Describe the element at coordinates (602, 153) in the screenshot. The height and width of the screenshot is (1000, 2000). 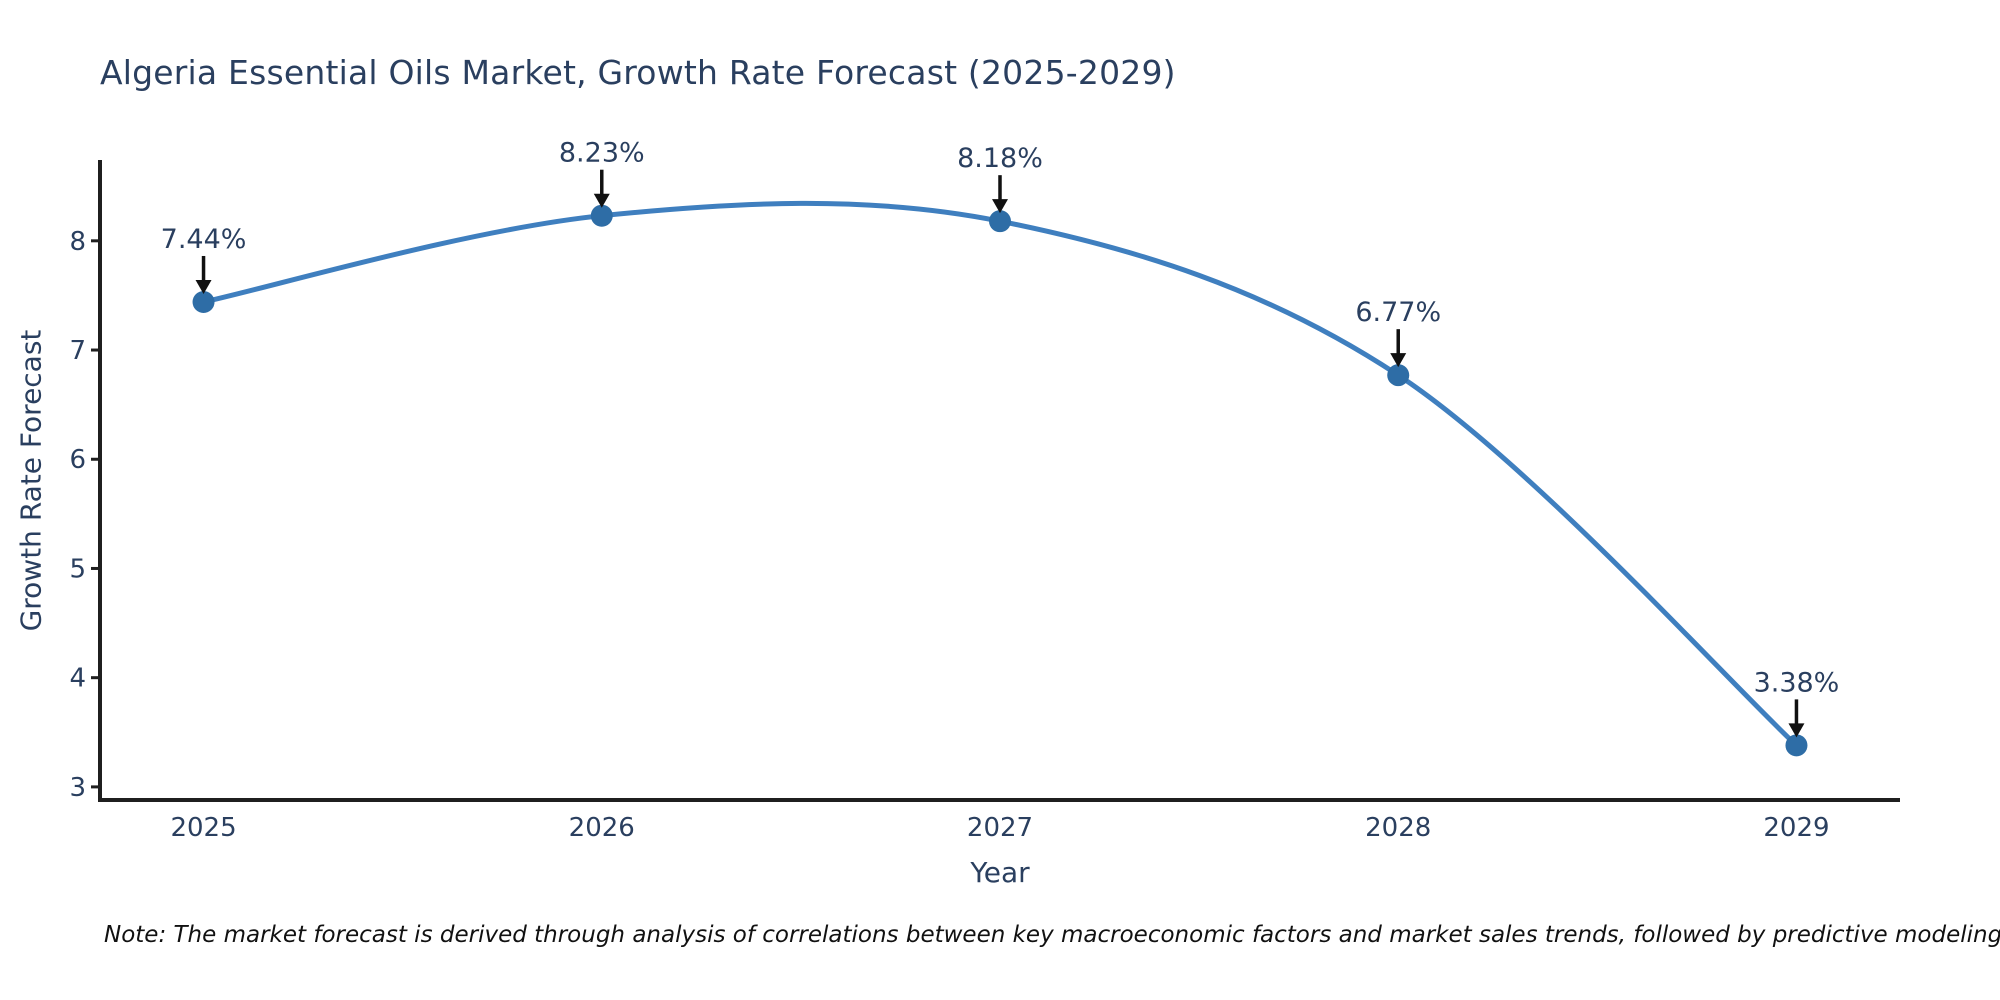
I see `data-point-value-label: 8.23%` at that location.